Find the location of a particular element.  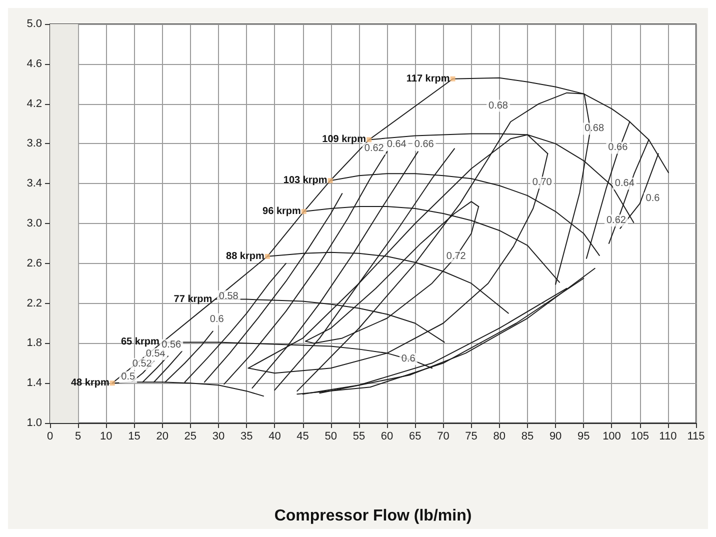

x-tick-label: 65 is located at coordinates (415, 436).